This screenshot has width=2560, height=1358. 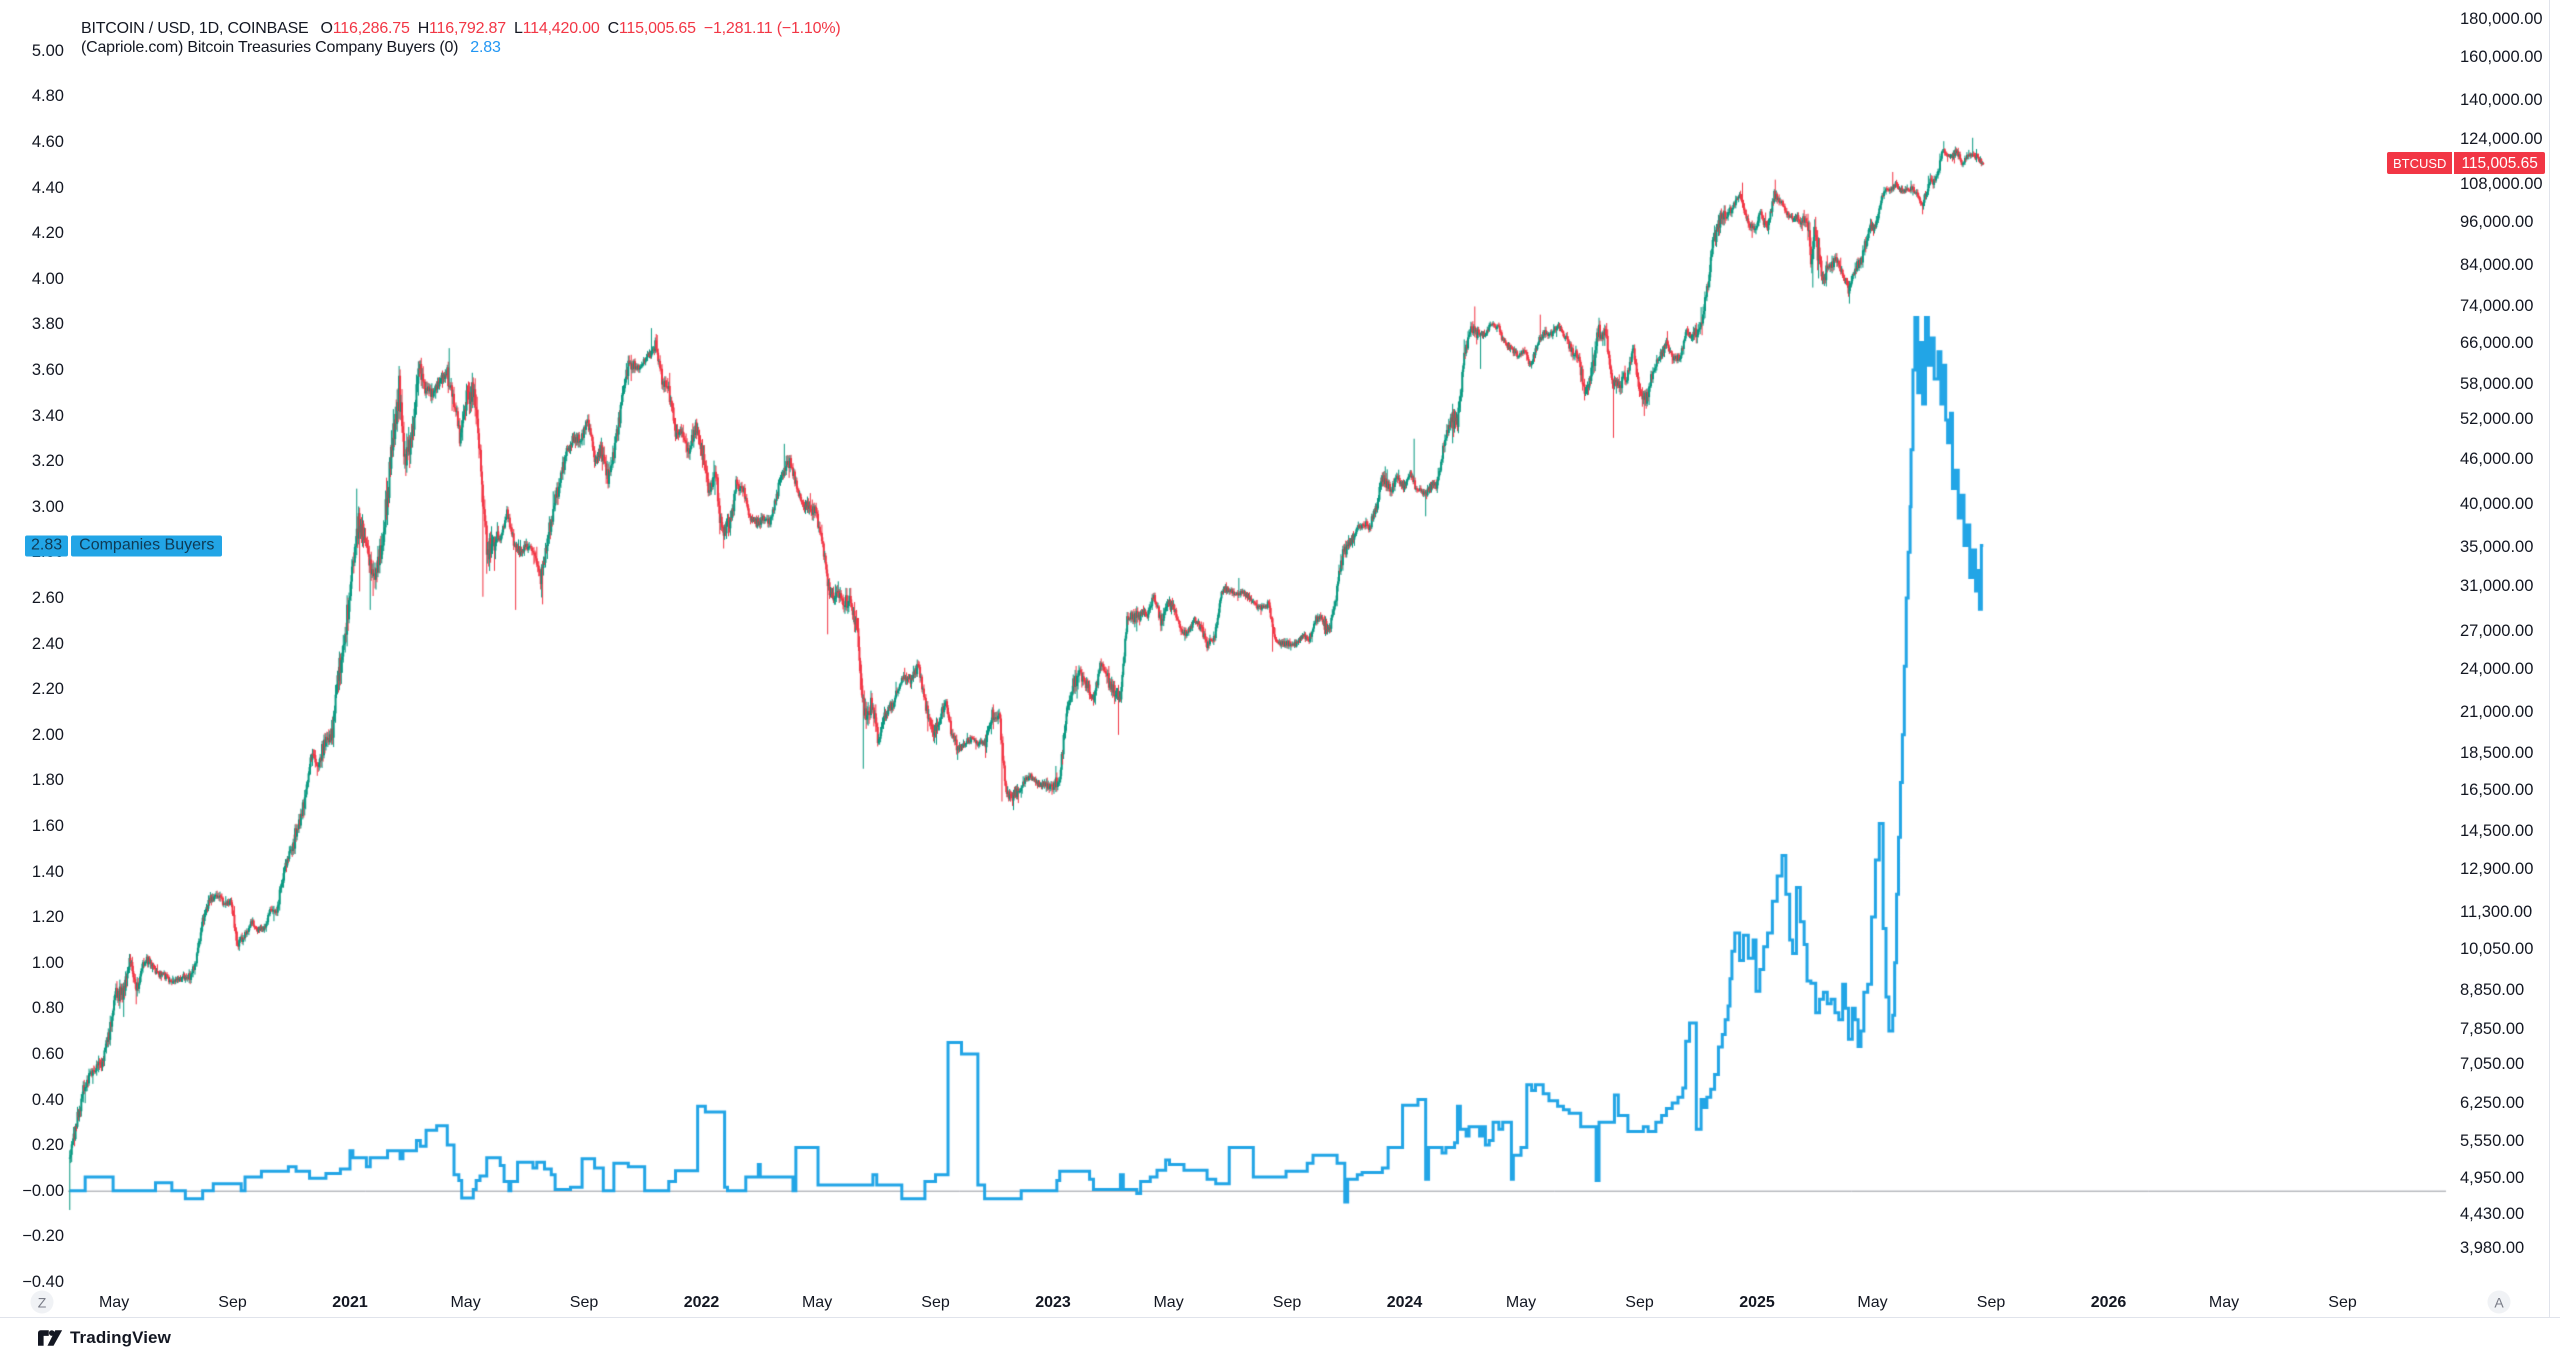 I want to click on price-scale-tick: 108,000.00, so click(x=2501, y=183).